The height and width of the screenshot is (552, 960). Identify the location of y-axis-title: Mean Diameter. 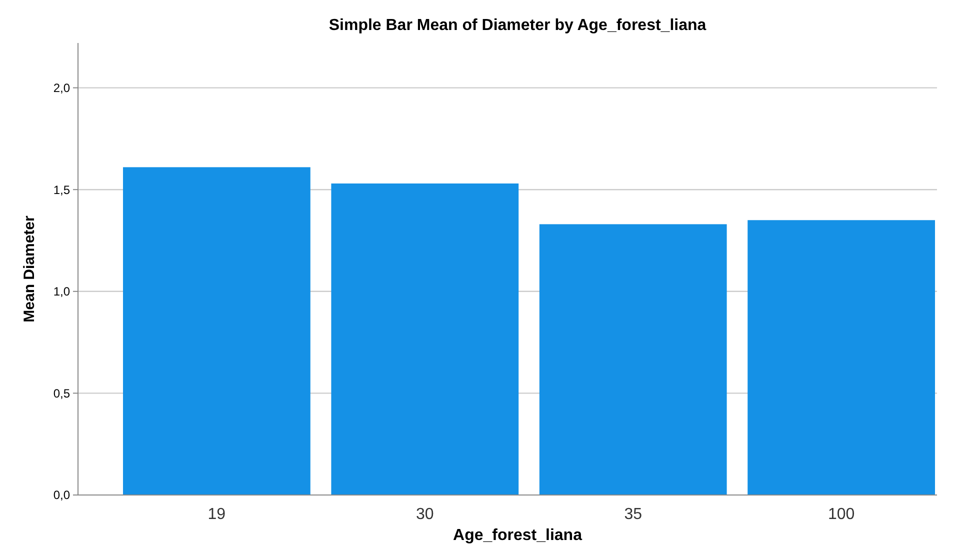
(29, 268).